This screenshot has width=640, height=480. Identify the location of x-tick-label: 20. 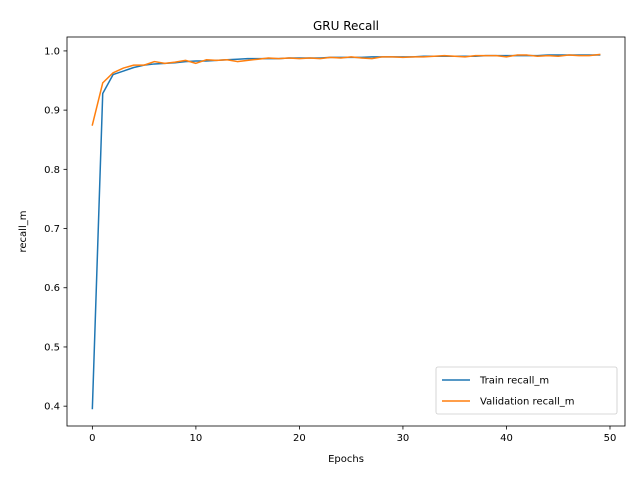
(299, 438).